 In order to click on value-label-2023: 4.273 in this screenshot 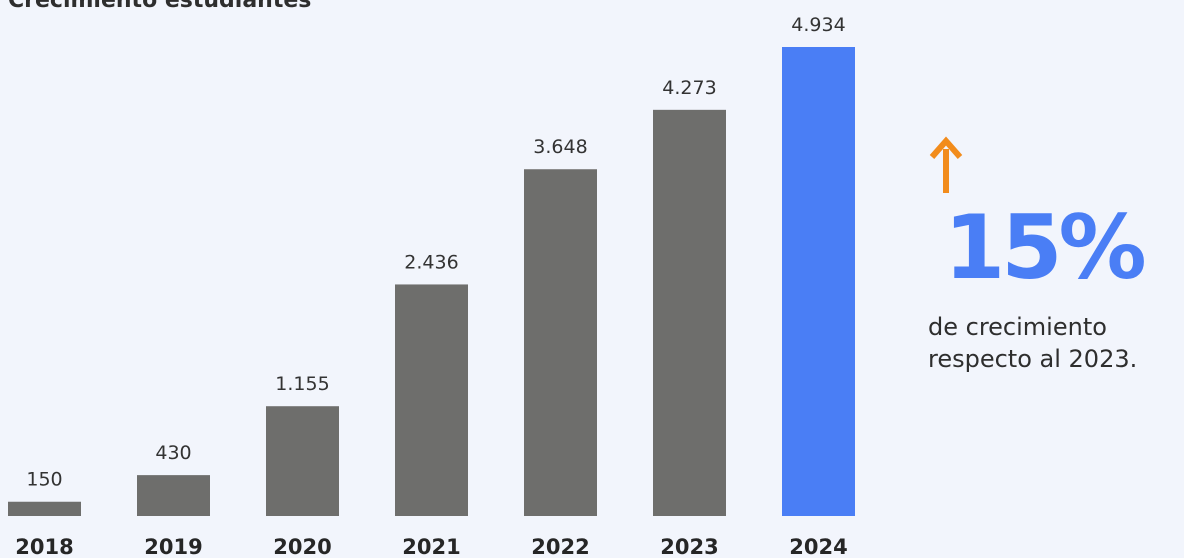, I will do `click(689, 88)`.